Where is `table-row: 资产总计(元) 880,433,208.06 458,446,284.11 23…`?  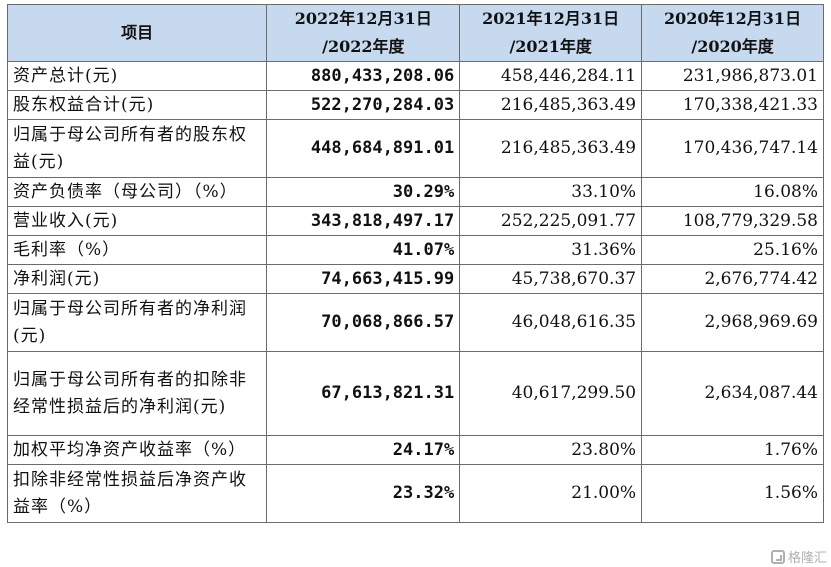 table-row: 资产总计(元) 880,433,208.06 458,446,284.11 23… is located at coordinates (415, 76).